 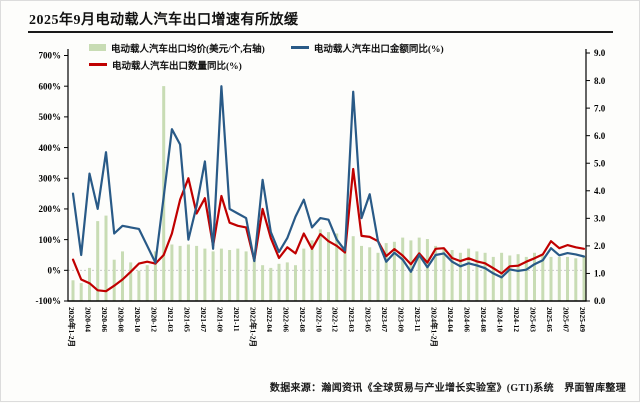 What do you see at coordinates (170, 319) in the screenshot?
I see `svg-text: 2021-03` at bounding box center [170, 319].